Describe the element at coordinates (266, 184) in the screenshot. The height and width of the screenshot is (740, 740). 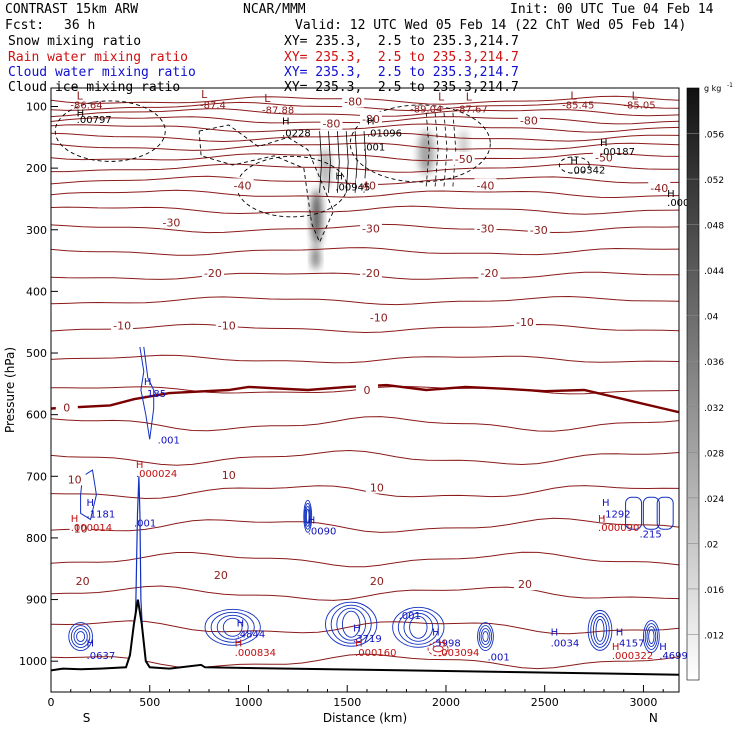
I see `ice-contour-band` at that location.